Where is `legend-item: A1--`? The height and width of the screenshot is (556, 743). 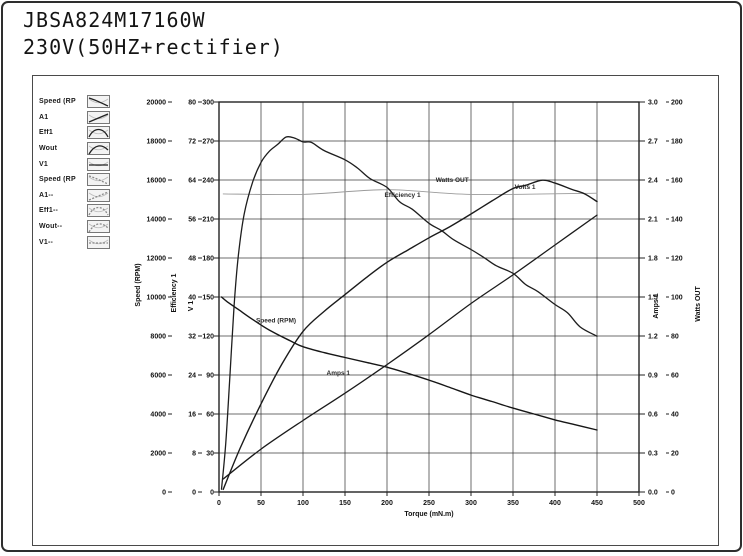 legend-item: A1-- is located at coordinates (84, 196).